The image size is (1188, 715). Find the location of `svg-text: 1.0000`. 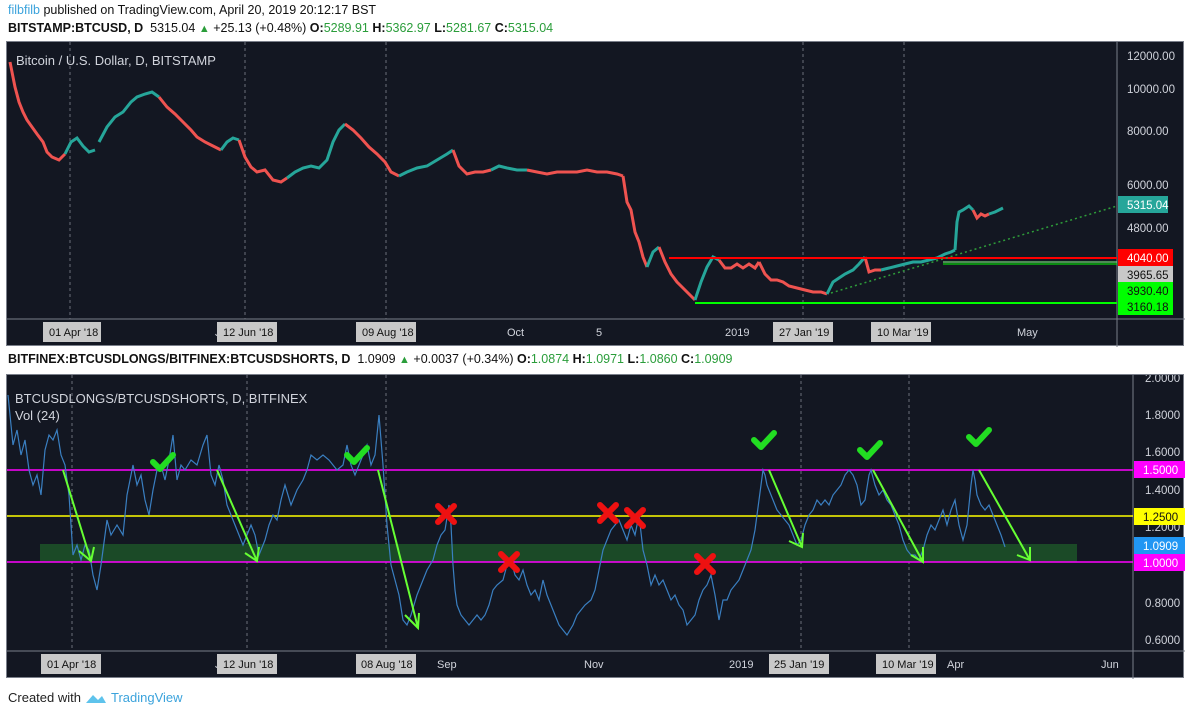

svg-text: 1.0000 is located at coordinates (1160, 564).